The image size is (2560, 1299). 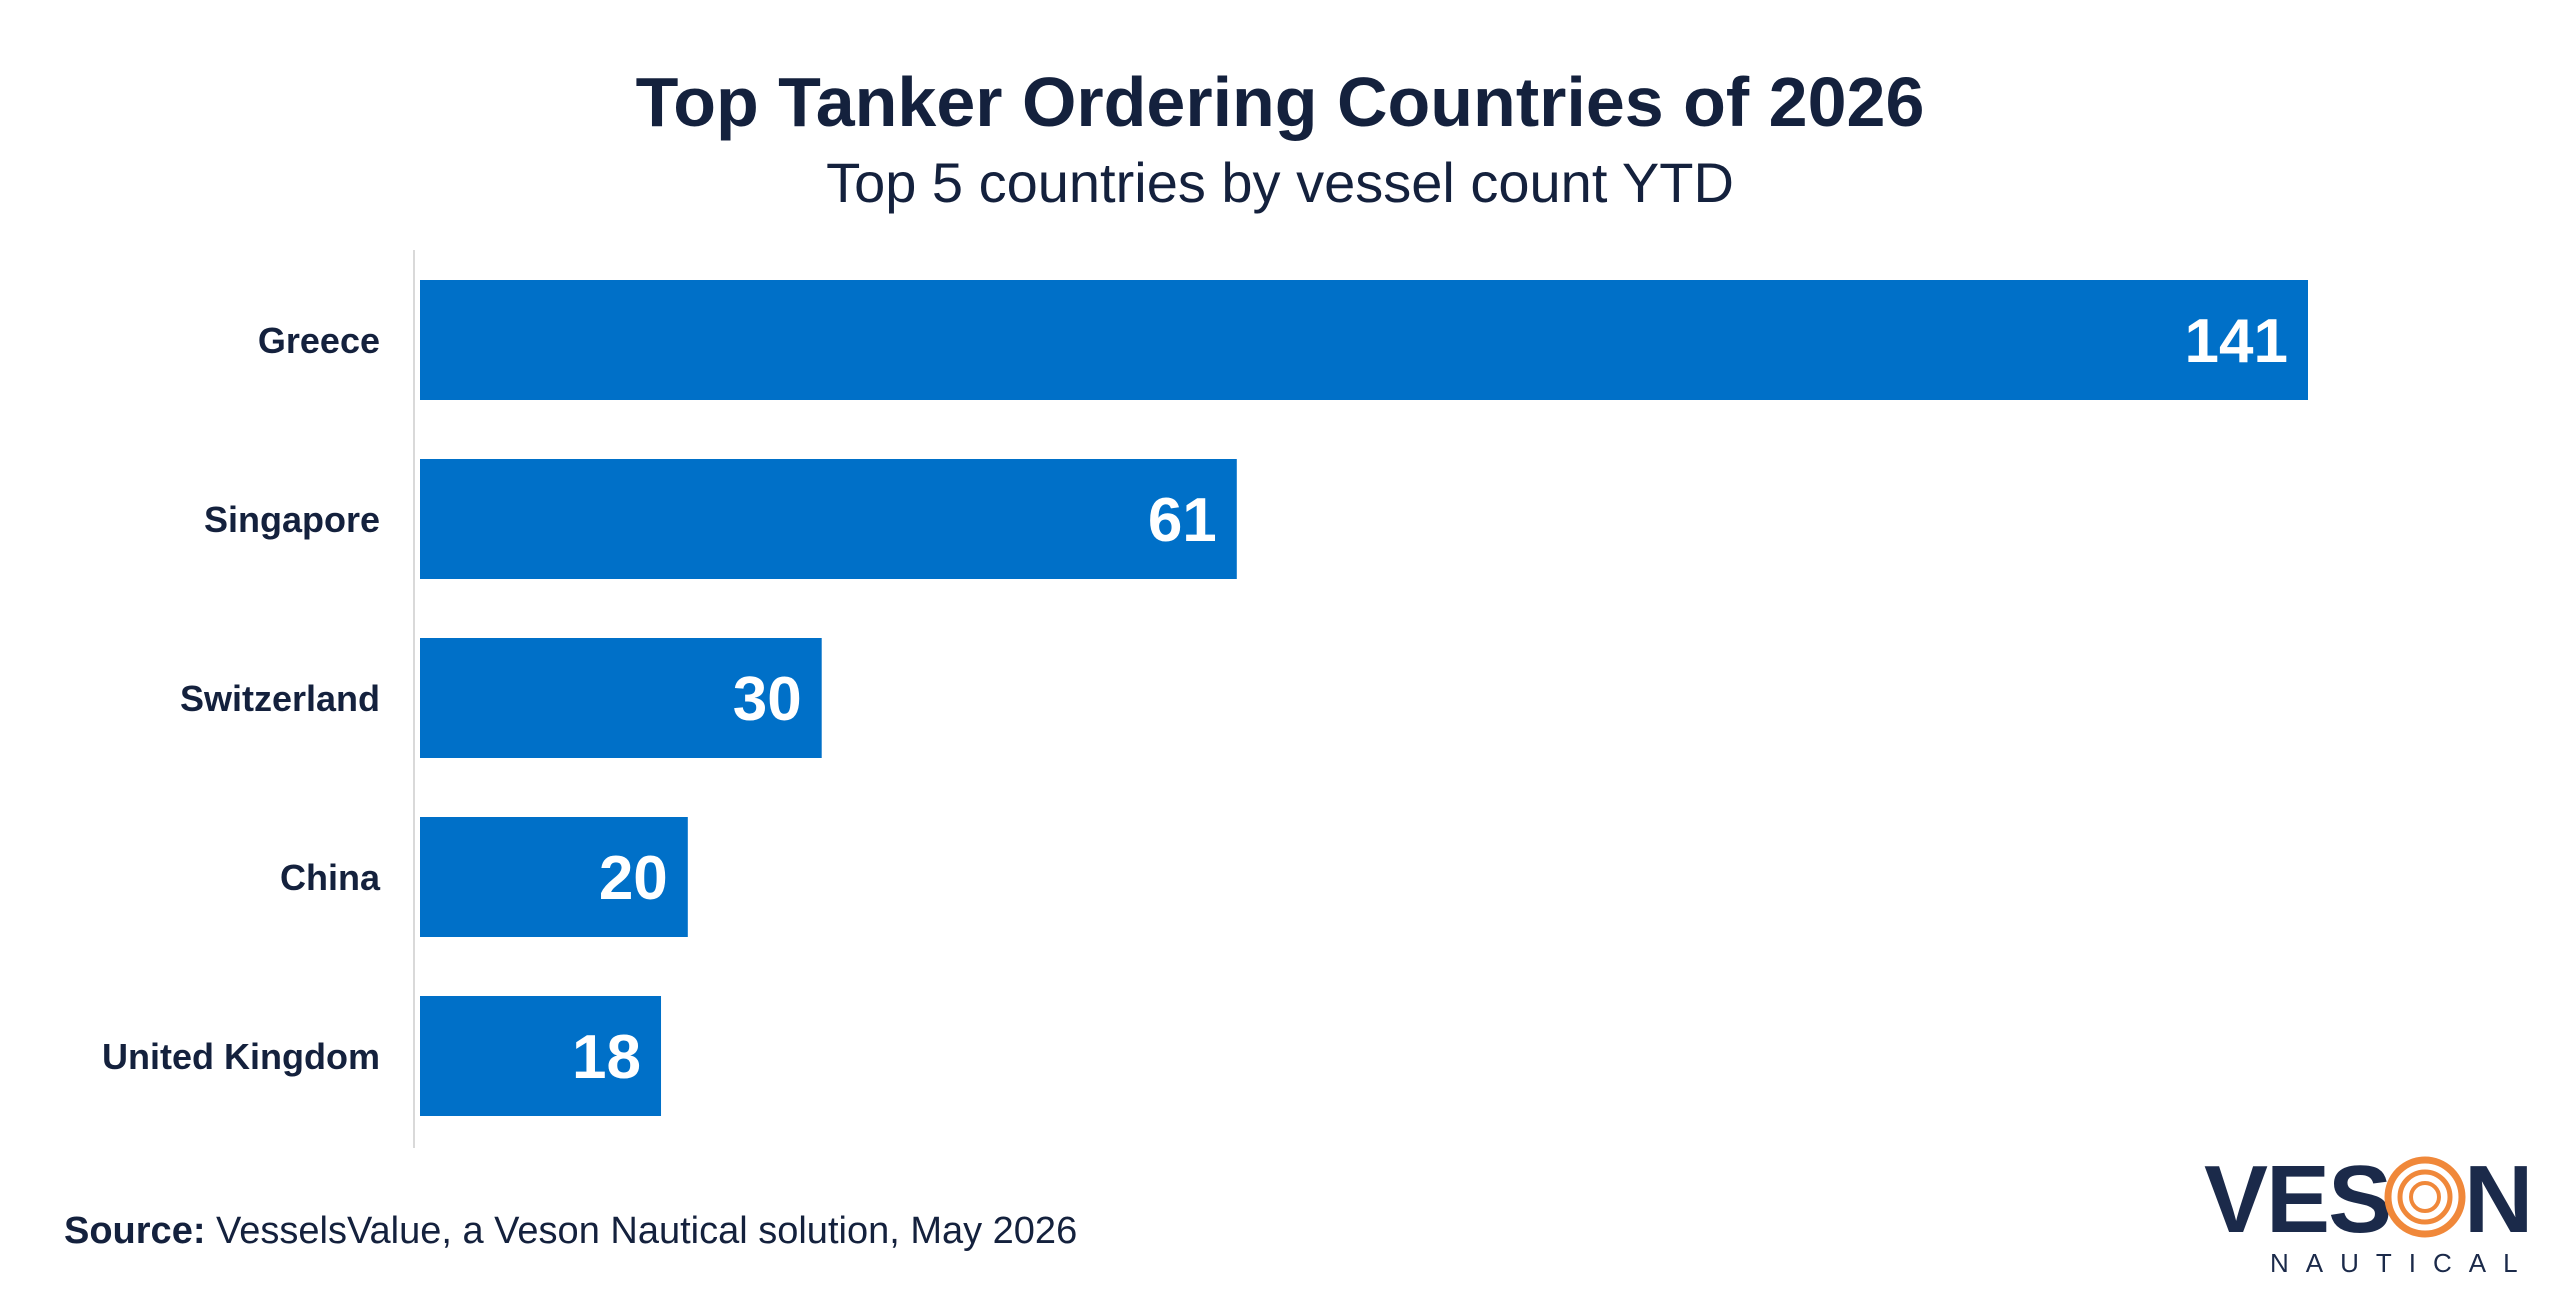 What do you see at coordinates (1182, 520) in the screenshot?
I see `data-label: 61` at bounding box center [1182, 520].